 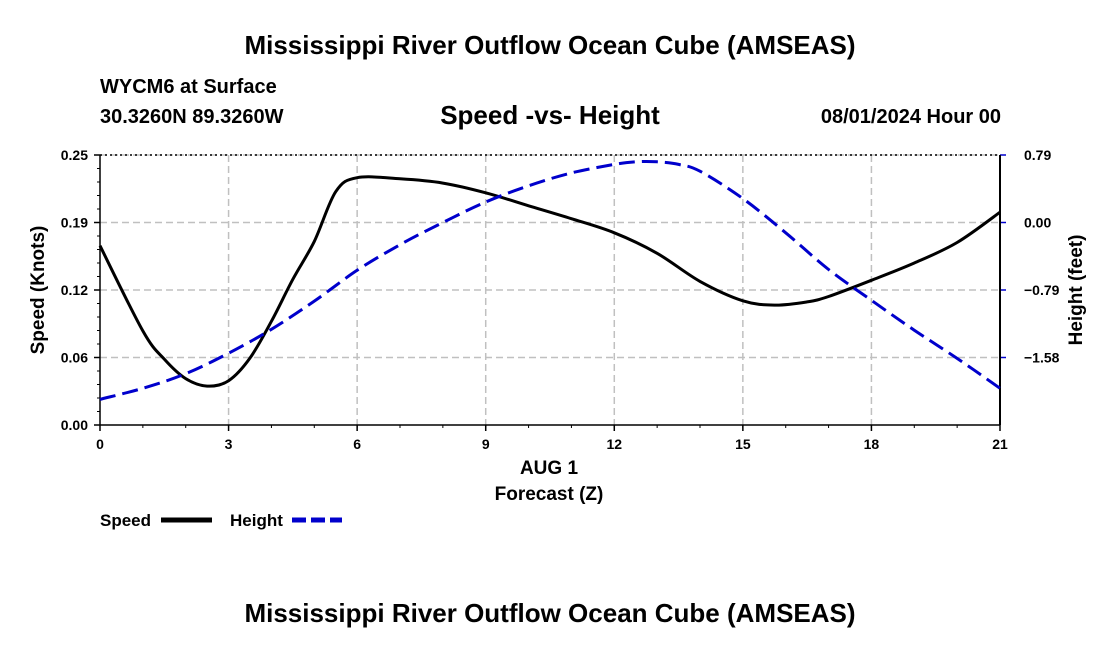 What do you see at coordinates (74, 358) in the screenshot?
I see `y-left-tick-label: 0.06` at bounding box center [74, 358].